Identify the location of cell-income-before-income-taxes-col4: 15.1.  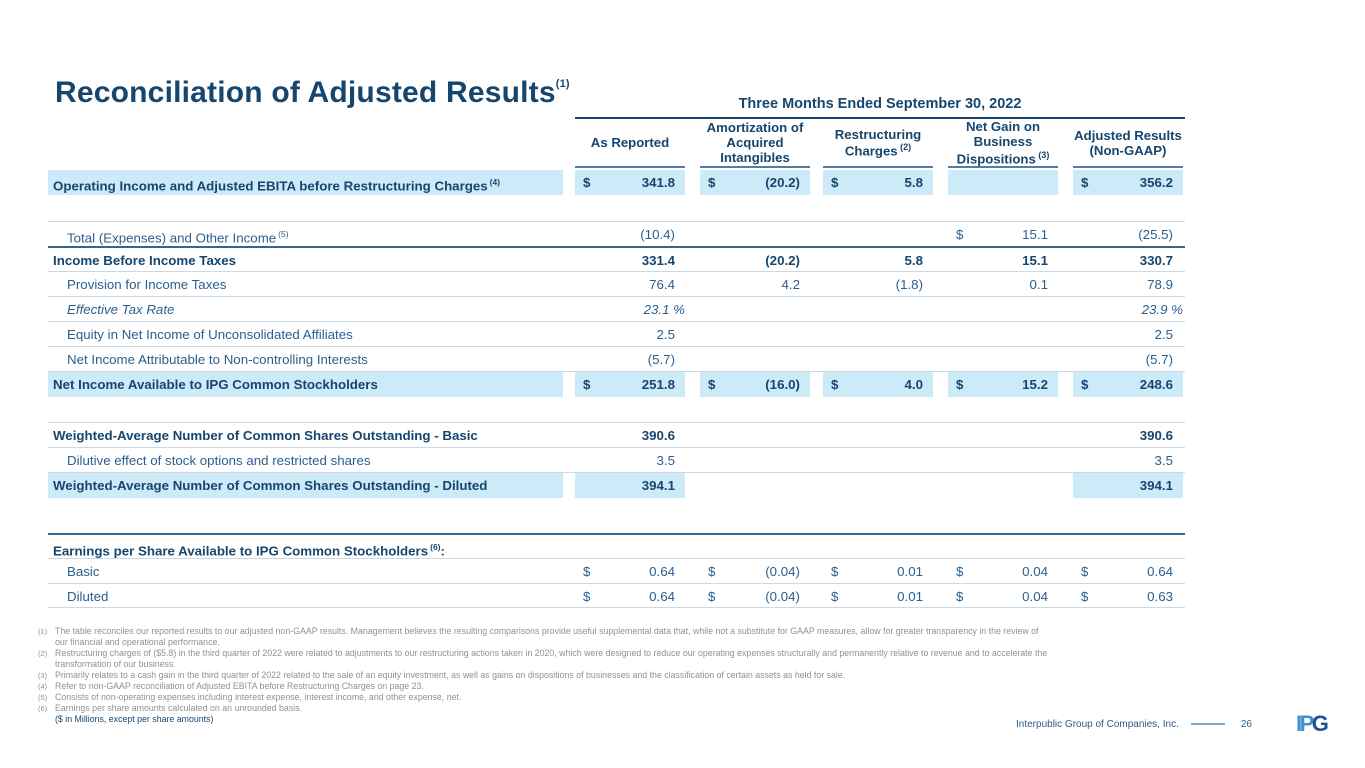
(1035, 260).